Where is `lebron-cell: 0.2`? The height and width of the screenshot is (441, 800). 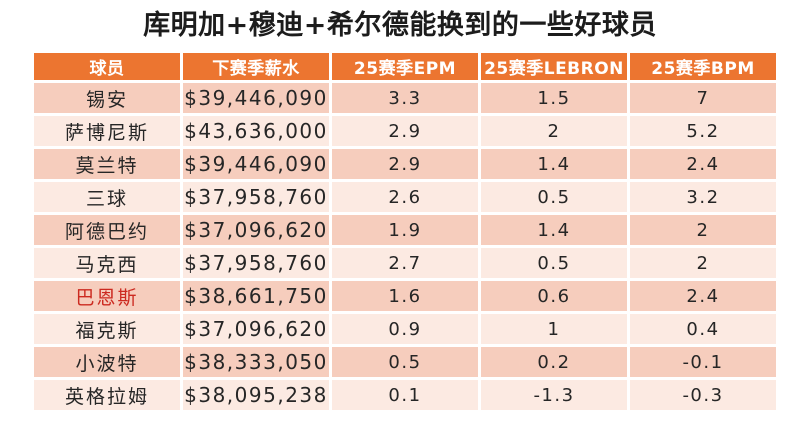
lebron-cell: 0.2 is located at coordinates (554, 362).